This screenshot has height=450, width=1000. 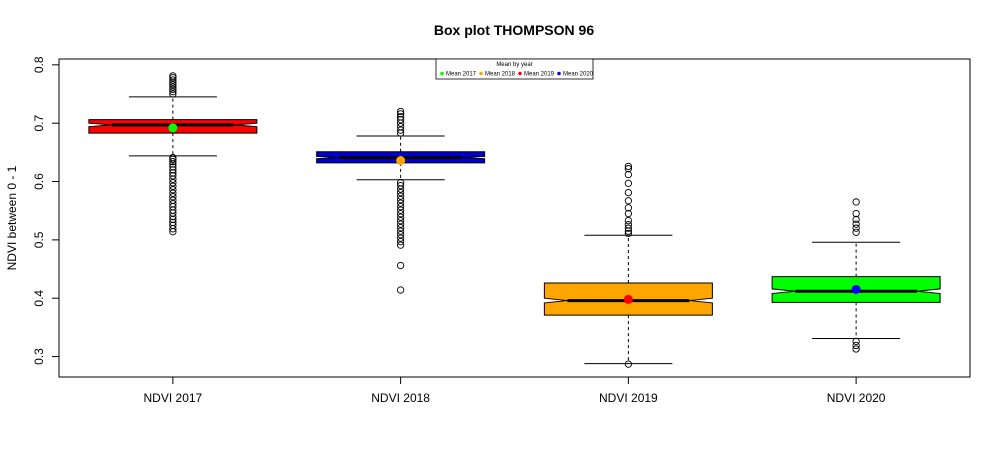 What do you see at coordinates (500, 75) in the screenshot?
I see `legend-label: Mean 2018` at bounding box center [500, 75].